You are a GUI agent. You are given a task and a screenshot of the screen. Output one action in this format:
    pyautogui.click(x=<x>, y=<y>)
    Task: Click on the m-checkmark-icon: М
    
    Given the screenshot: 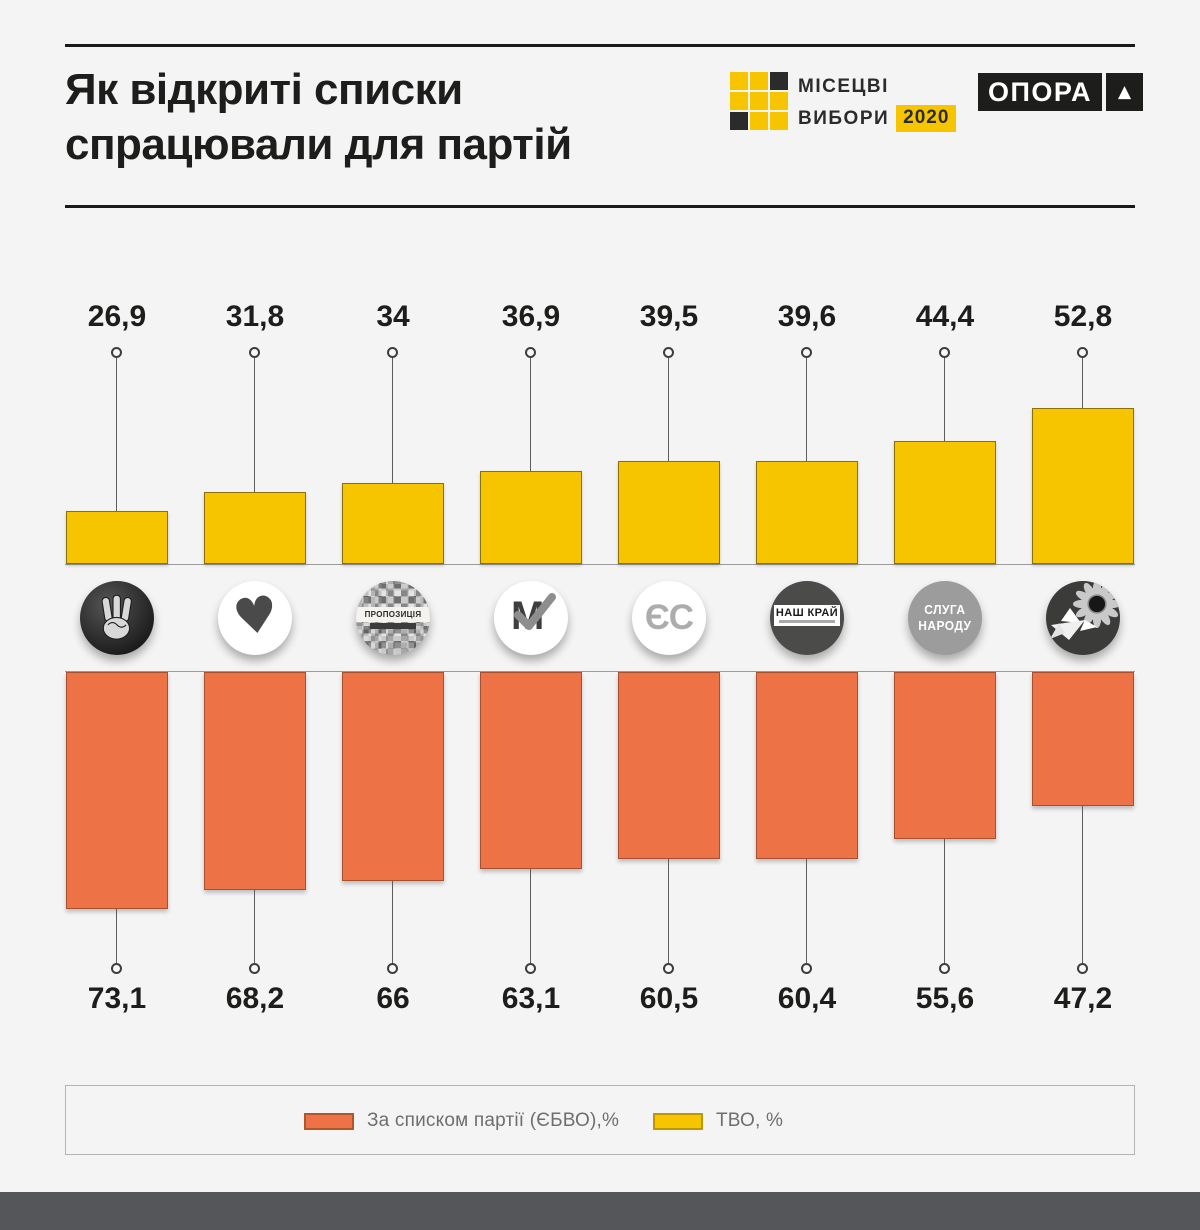 What is the action you would take?
    pyautogui.click(x=531, y=618)
    